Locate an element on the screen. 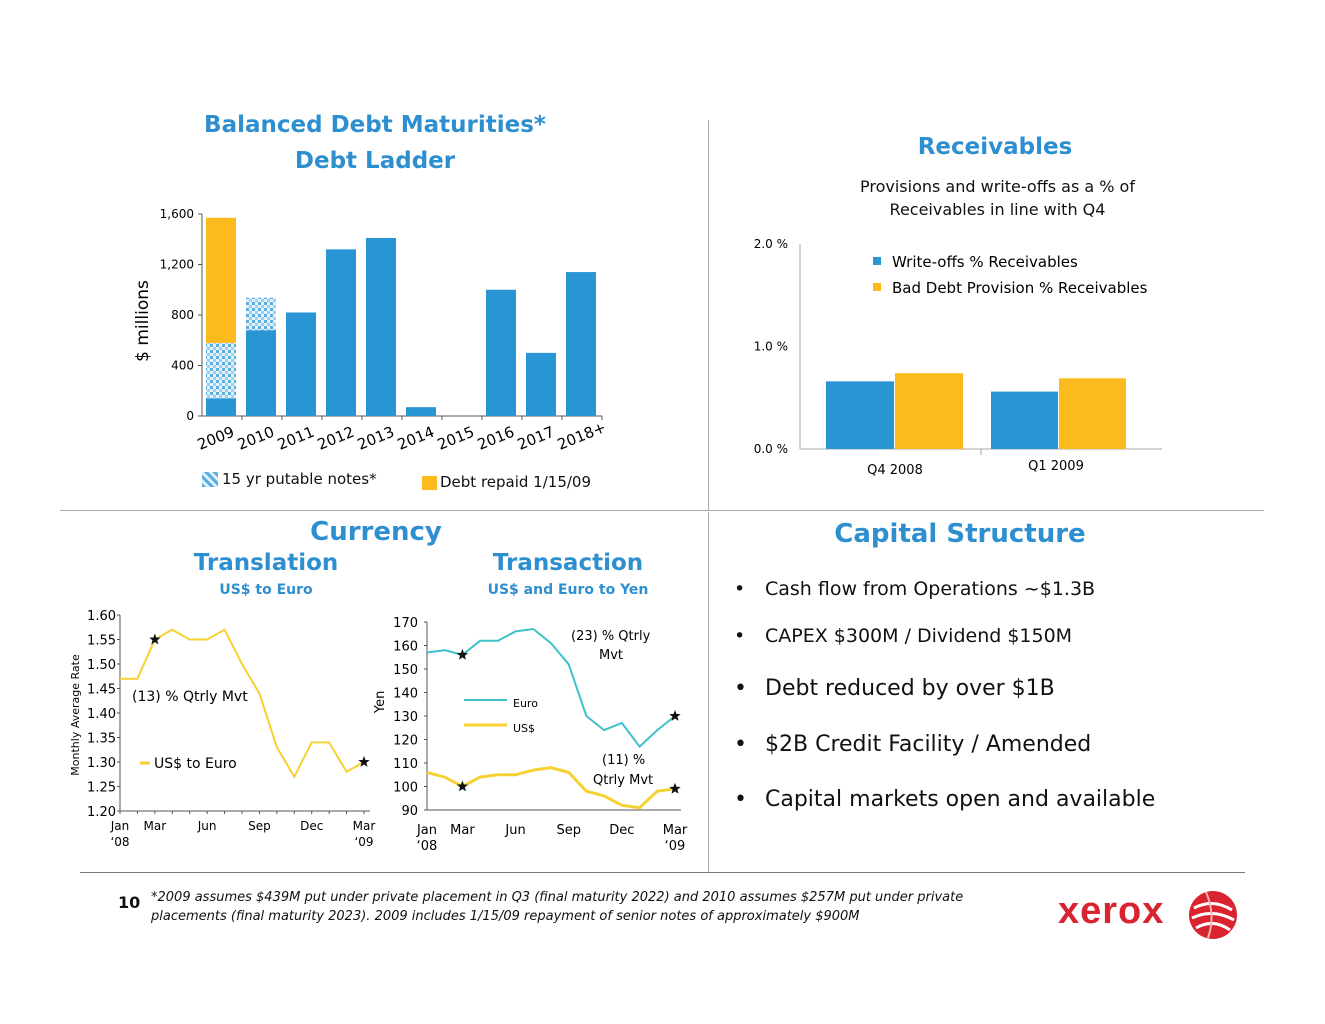  tr-y-tick-label: 1.35 is located at coordinates (101, 739).